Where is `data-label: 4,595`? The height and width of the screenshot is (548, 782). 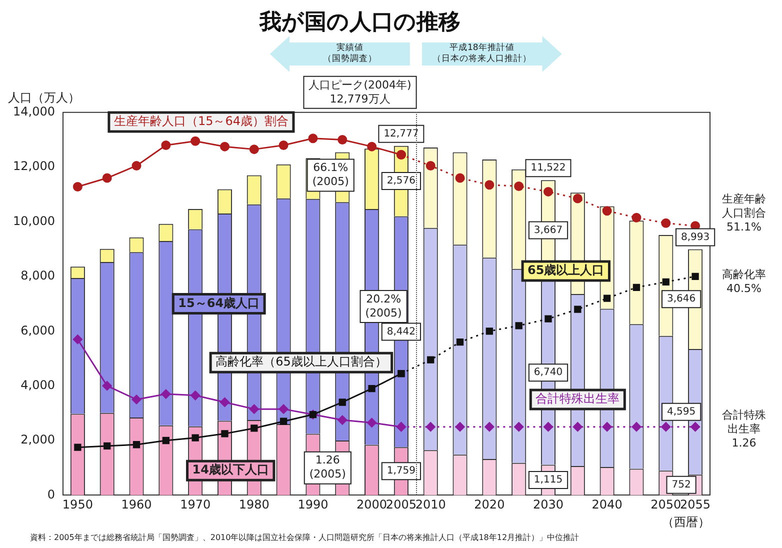
data-label: 4,595 is located at coordinates (681, 412).